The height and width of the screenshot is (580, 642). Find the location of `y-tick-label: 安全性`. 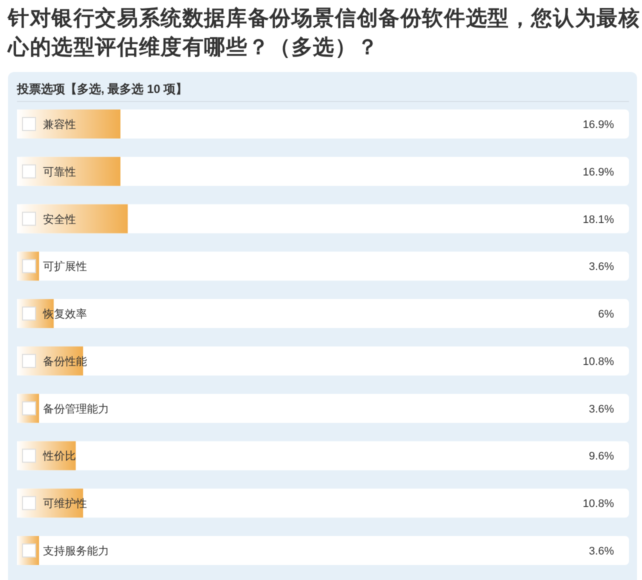

y-tick-label: 安全性 is located at coordinates (59, 219).